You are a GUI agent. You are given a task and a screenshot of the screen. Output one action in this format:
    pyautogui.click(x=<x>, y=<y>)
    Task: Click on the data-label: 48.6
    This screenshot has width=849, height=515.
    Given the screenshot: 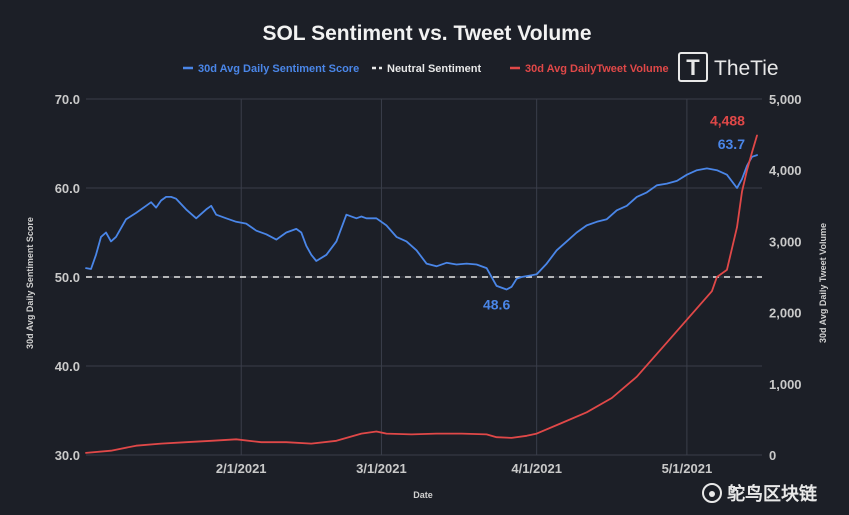 What is the action you would take?
    pyautogui.click(x=496, y=304)
    